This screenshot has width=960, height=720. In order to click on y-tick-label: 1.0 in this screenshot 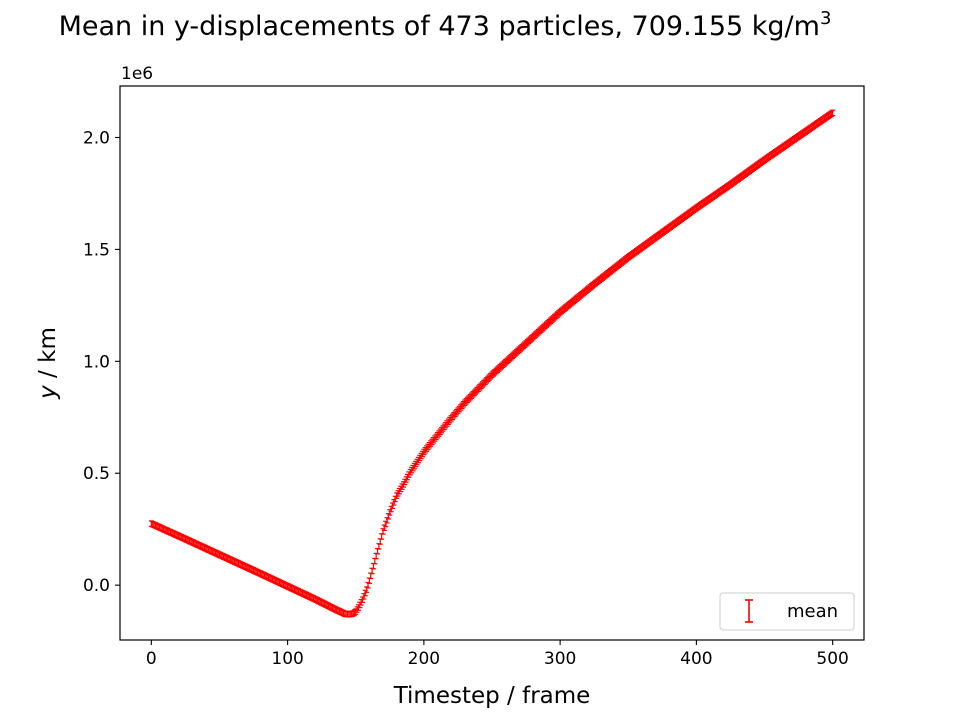, I will do `click(96, 362)`.